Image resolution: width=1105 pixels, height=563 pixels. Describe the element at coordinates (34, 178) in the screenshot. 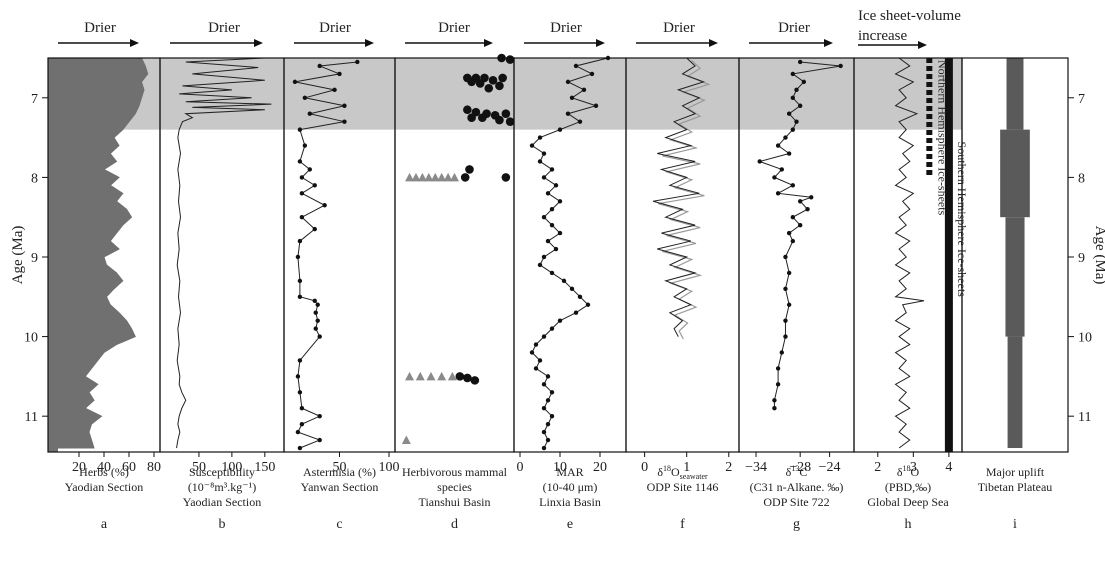

I see `y-tick-label-left-1: 8` at that location.